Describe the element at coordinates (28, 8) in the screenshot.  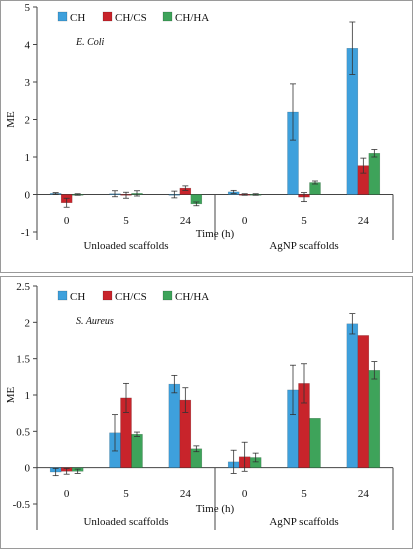
I see `y-tick-label: 5` at that location.